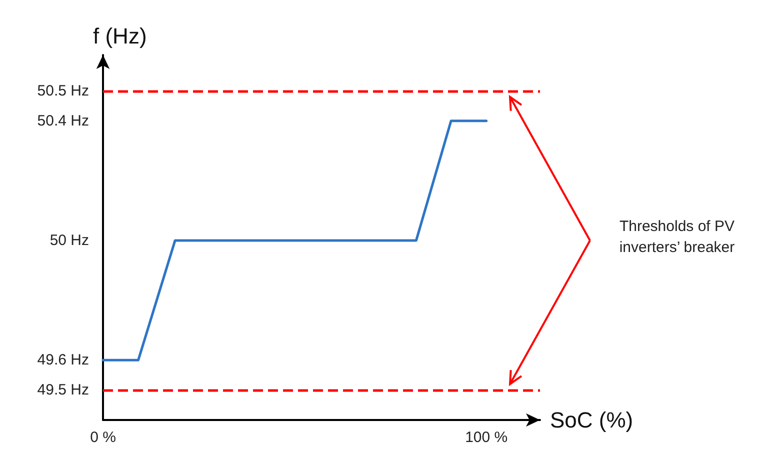  What do you see at coordinates (120, 36) in the screenshot?
I see `y-axis-title: f (Hz)` at bounding box center [120, 36].